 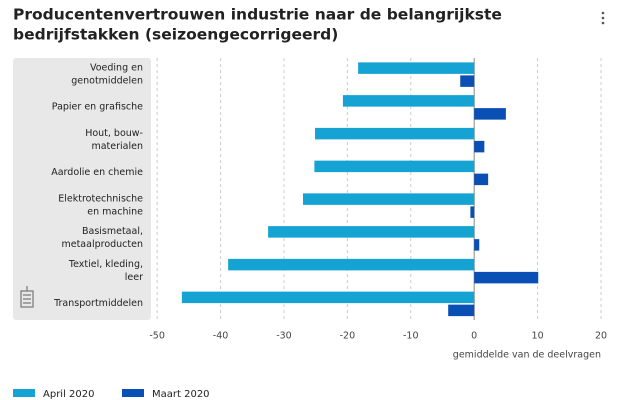 I want to click on x-tick-label: -40, so click(x=221, y=336).